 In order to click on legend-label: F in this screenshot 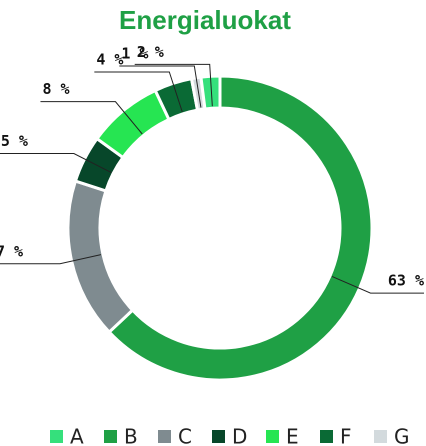, I will do `click(346, 435)`.